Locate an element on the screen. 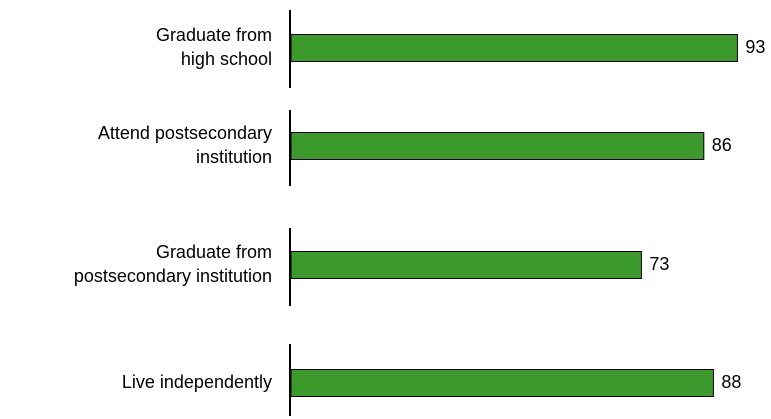  category-label: Live independently is located at coordinates (197, 382).